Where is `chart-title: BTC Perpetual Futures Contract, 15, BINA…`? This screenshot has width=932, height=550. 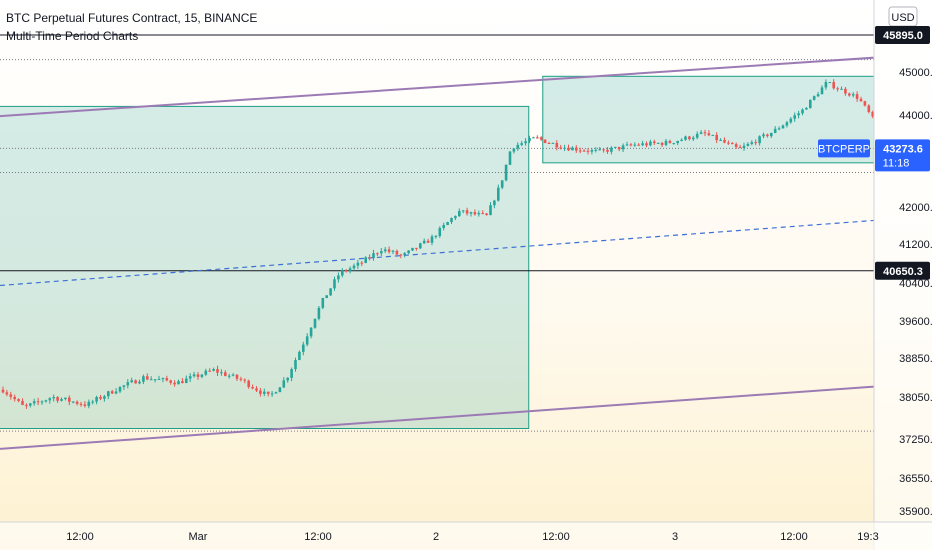
chart-title: BTC Perpetual Futures Contract, 15, BINA… is located at coordinates (132, 18).